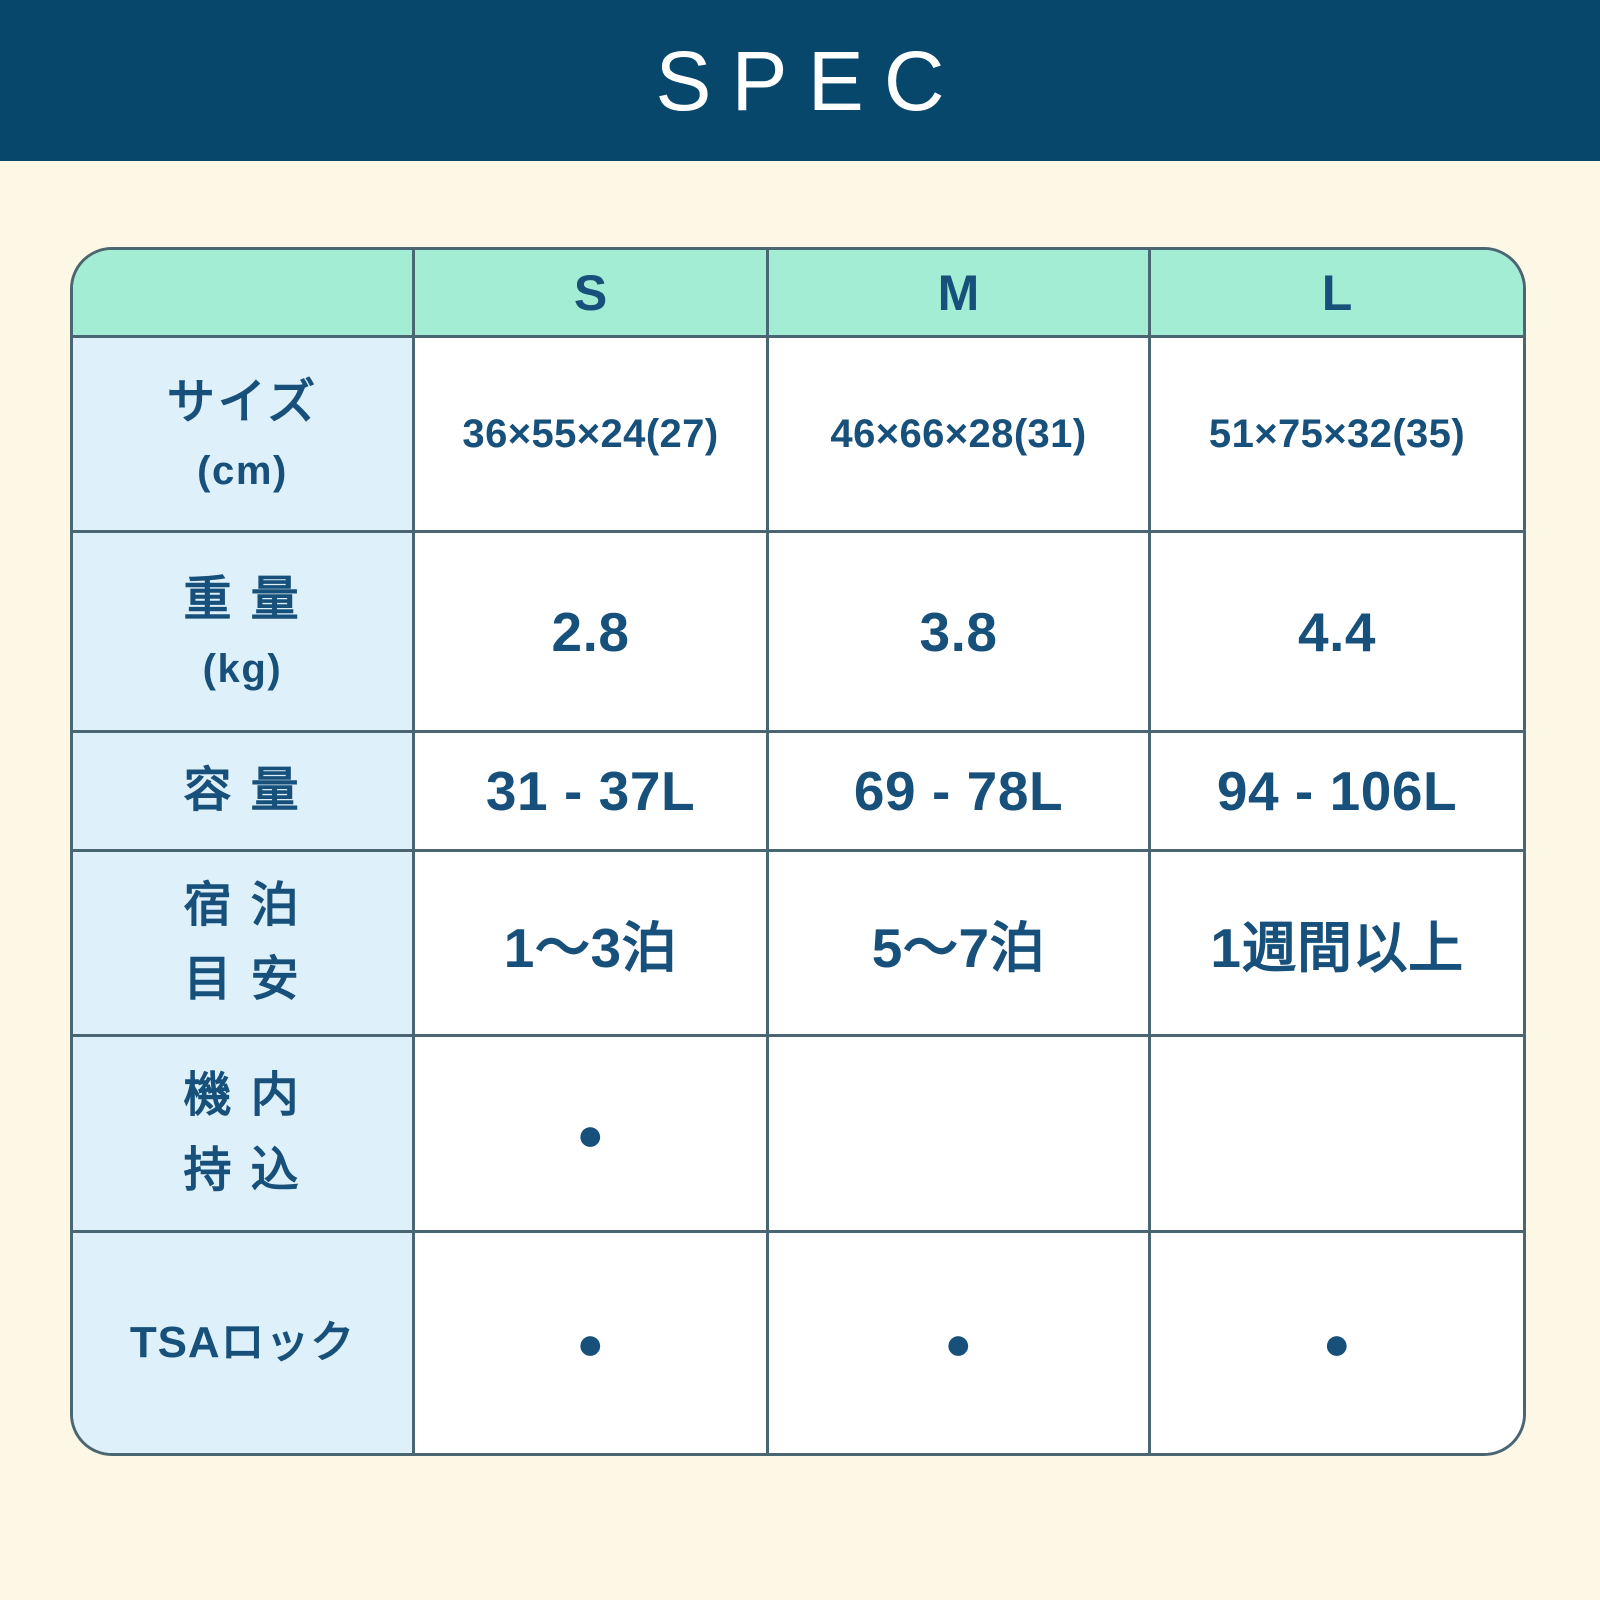  What do you see at coordinates (960, 435) in the screenshot?
I see `cell-size-m: 46×66×28(31)` at bounding box center [960, 435].